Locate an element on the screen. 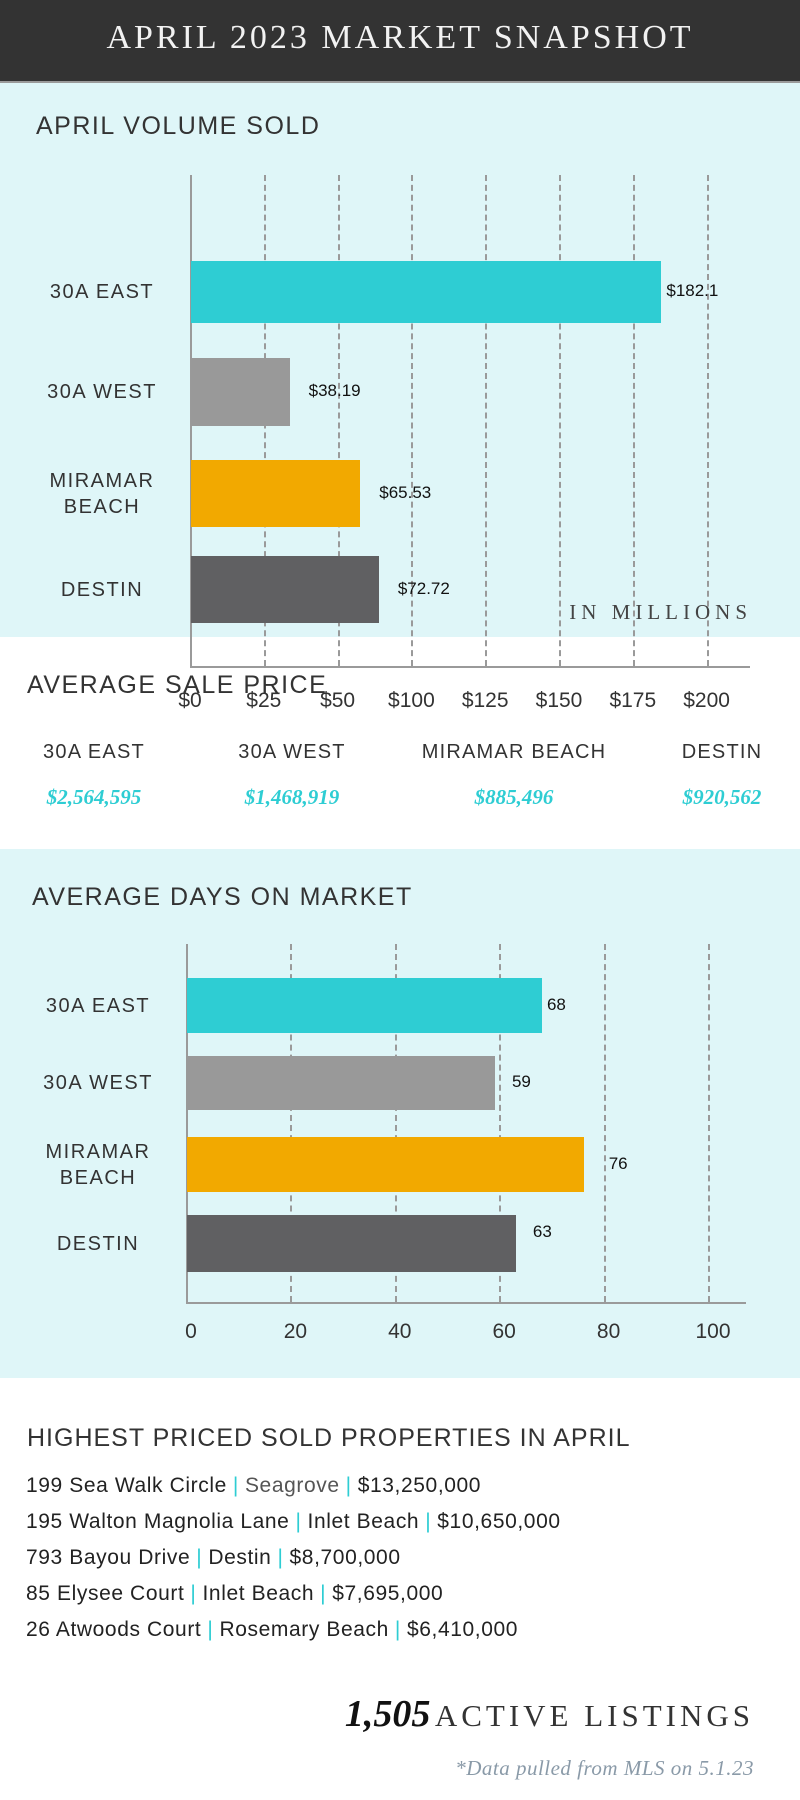 The width and height of the screenshot is (800, 1800). property-address: 26 Atwoods Court is located at coordinates (114, 1629).